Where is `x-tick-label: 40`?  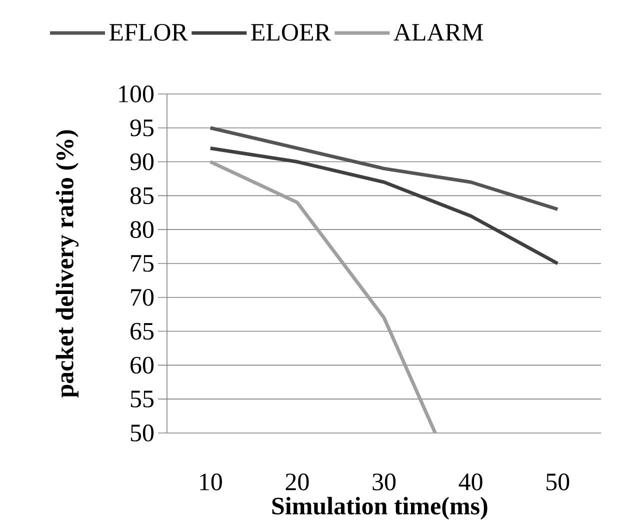 x-tick-label: 40 is located at coordinates (470, 482).